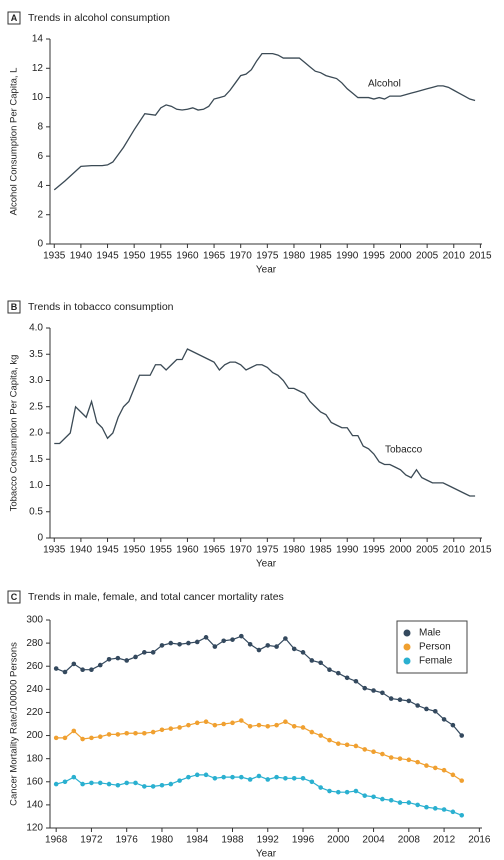 This screenshot has width=504, height=860. What do you see at coordinates (36, 406) in the screenshot?
I see `y-tick-label: 2.5` at bounding box center [36, 406].